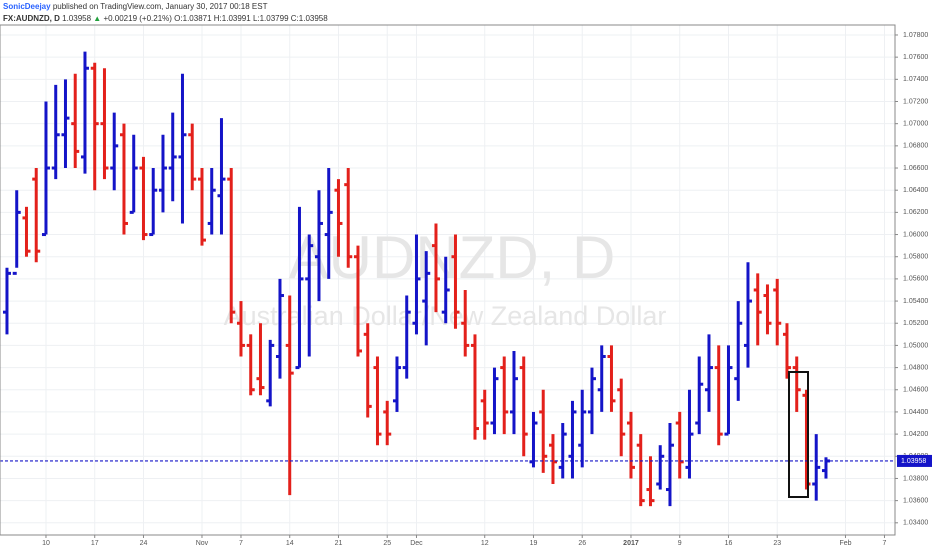 The height and width of the screenshot is (550, 932). What do you see at coordinates (798, 434) in the screenshot?
I see `annotation-box` at bounding box center [798, 434].